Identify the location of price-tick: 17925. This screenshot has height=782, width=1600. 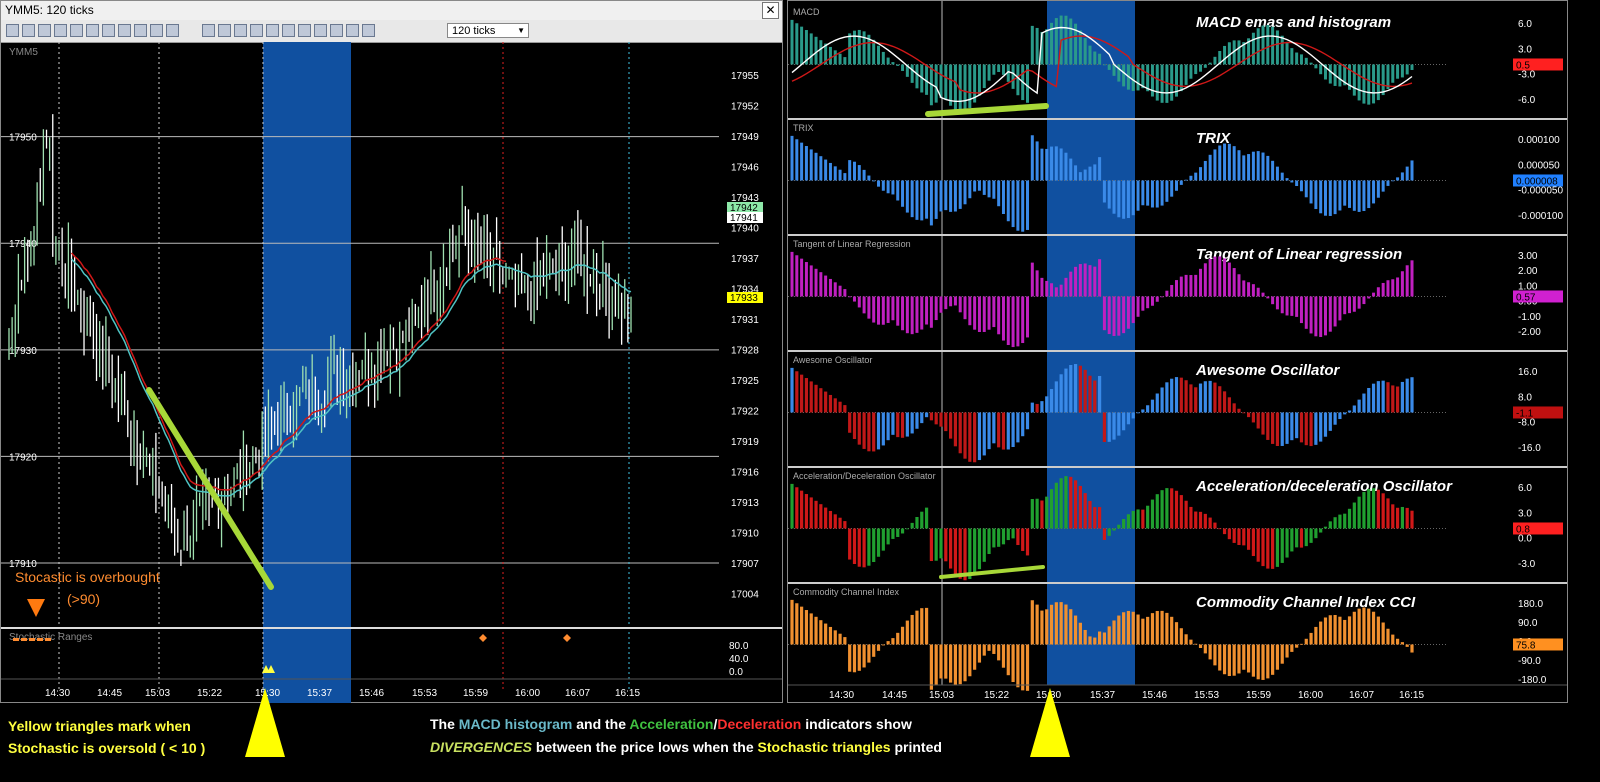
(745, 381).